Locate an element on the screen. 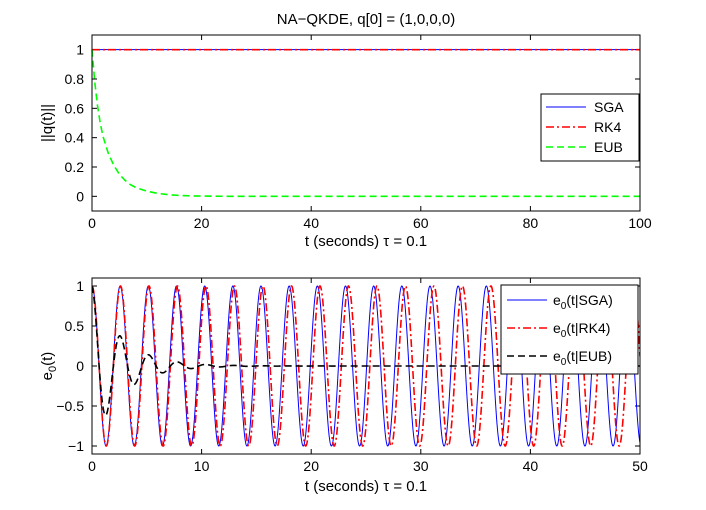  y-tick-label: 0.2 is located at coordinates (75, 167).